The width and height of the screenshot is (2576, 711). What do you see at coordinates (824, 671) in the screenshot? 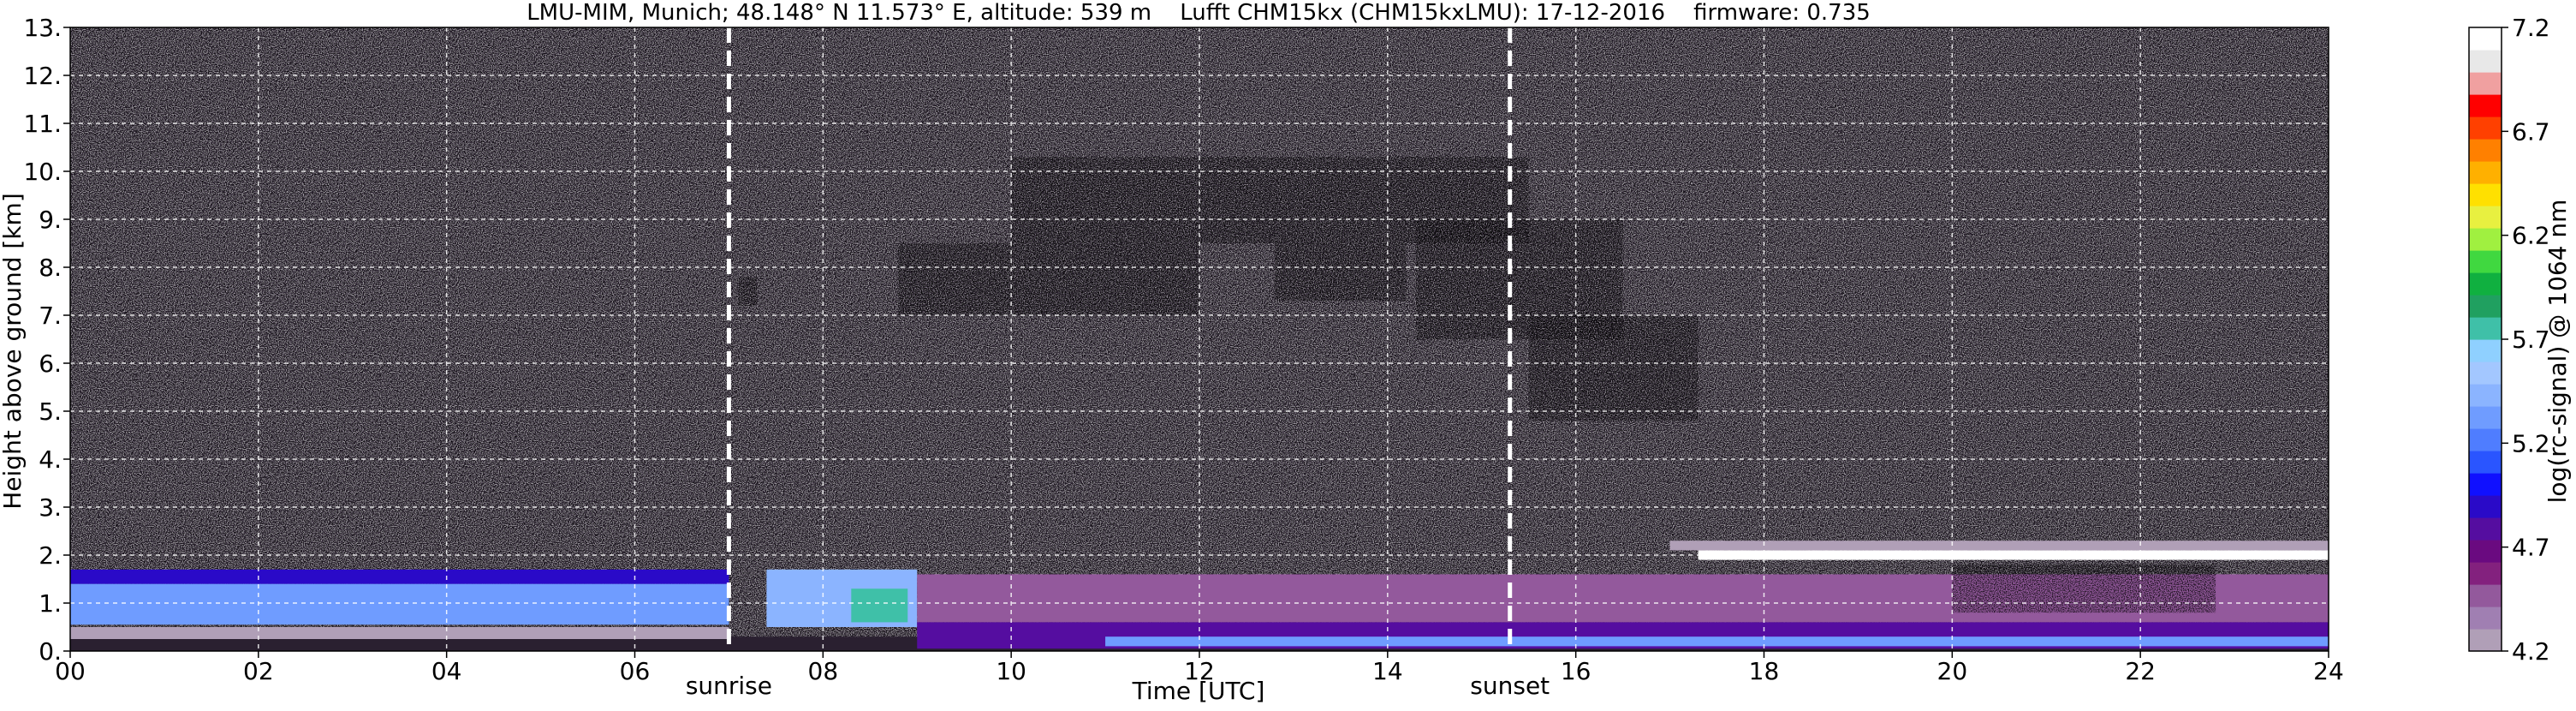
I see `x-tick-label: 08` at bounding box center [824, 671].